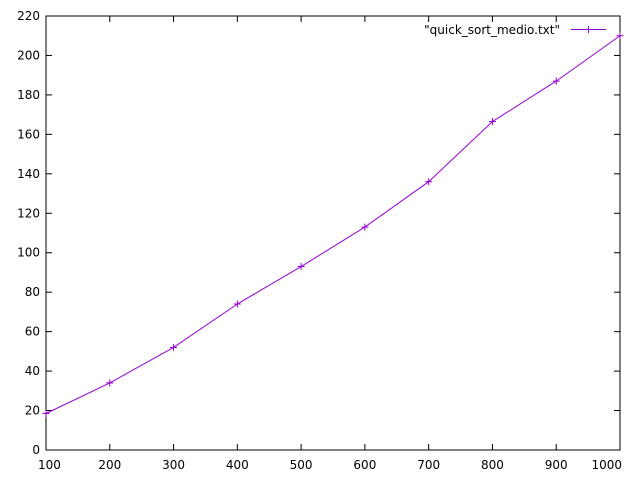  What do you see at coordinates (364, 465) in the screenshot?
I see `x-tick-label: 600` at bounding box center [364, 465].